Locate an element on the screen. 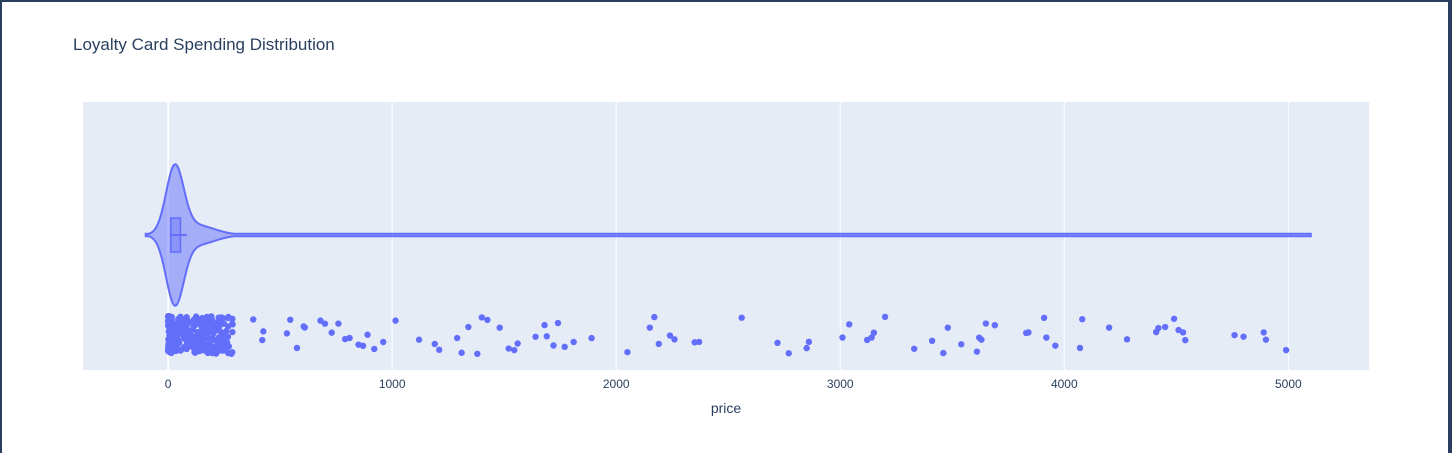 The image size is (1452, 453). x-tick-label: 5000 is located at coordinates (1288, 384).